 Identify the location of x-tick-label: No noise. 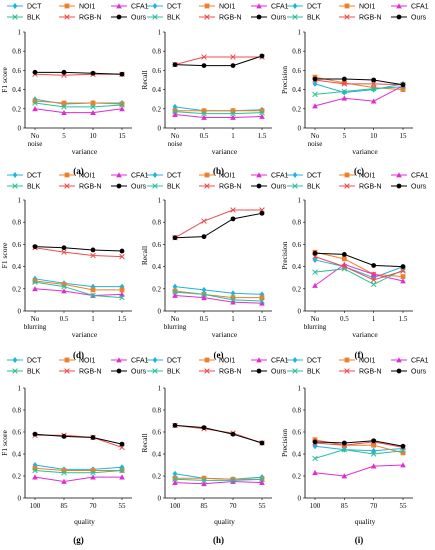
(315, 140).